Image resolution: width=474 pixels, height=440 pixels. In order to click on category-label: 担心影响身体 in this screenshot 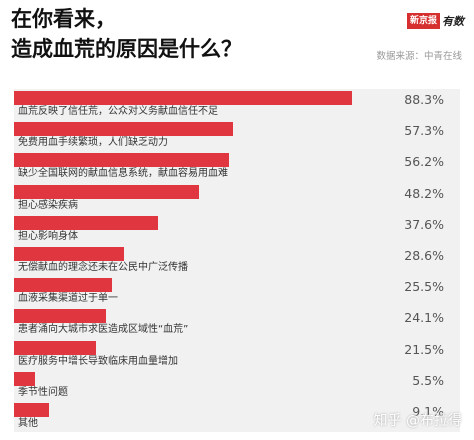, I will do `click(48, 236)`.